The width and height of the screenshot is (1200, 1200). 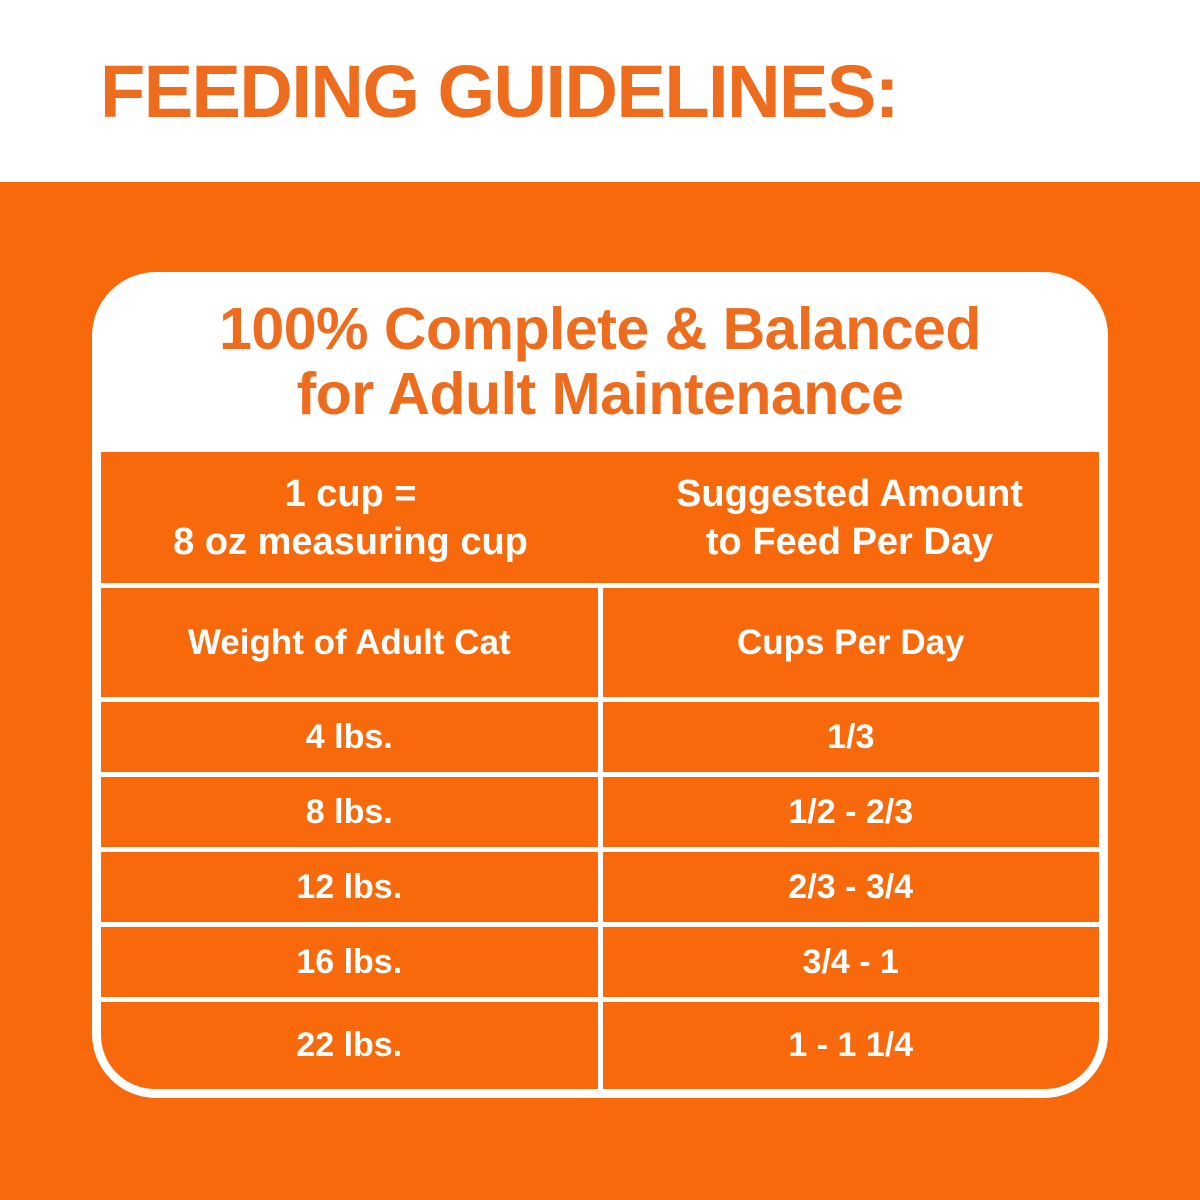 What do you see at coordinates (849, 541) in the screenshot?
I see `suggested-amount-line2: to Feed Per Day` at bounding box center [849, 541].